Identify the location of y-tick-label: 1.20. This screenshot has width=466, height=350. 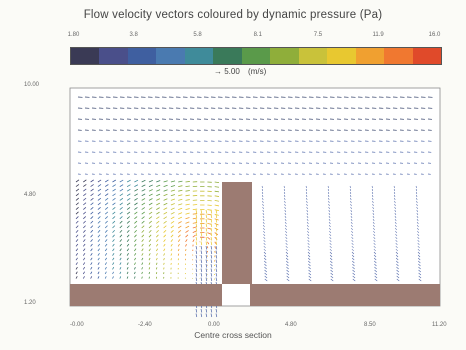
(30, 303).